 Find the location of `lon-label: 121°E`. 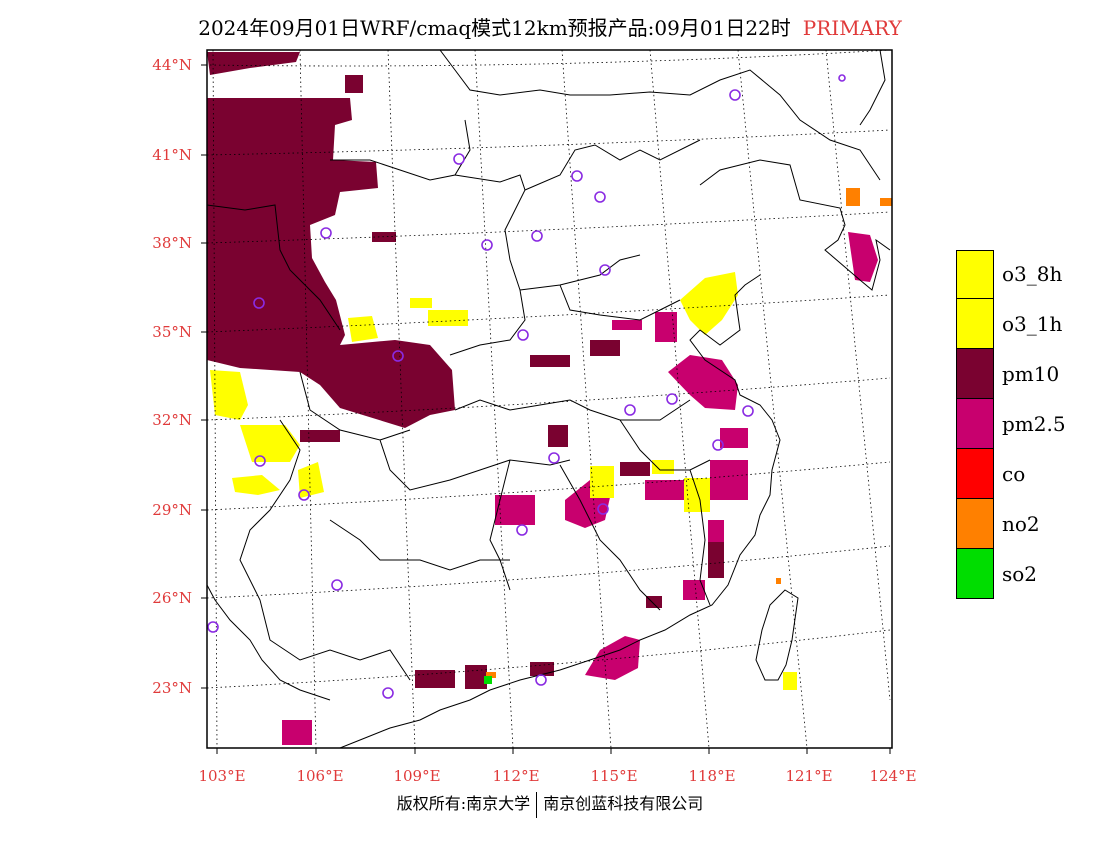

lon-label: 121°E is located at coordinates (808, 776).